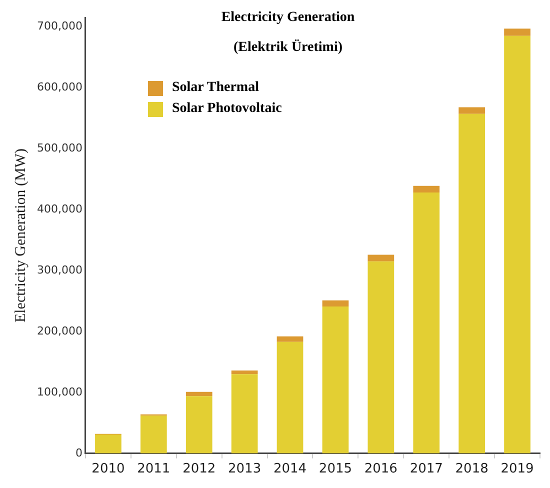 The width and height of the screenshot is (550, 488). Describe the element at coordinates (227, 109) in the screenshot. I see `legend-label: Solar Photovoltaic` at that location.